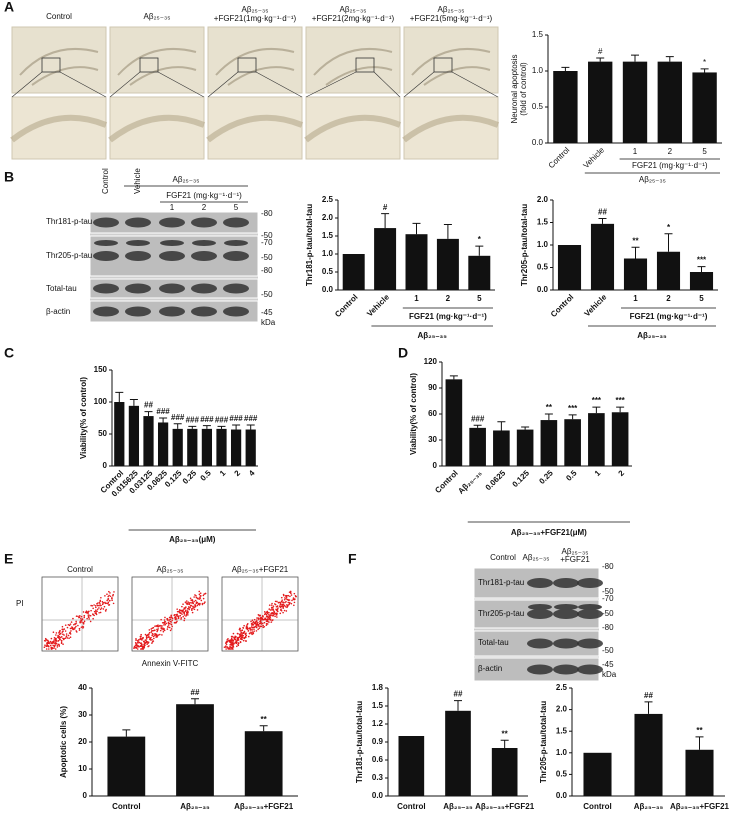 Image resolution: width=740 pixels, height=813 pixels. I want to click on blot-row-label: Thr205-p-tau, so click(69, 255).